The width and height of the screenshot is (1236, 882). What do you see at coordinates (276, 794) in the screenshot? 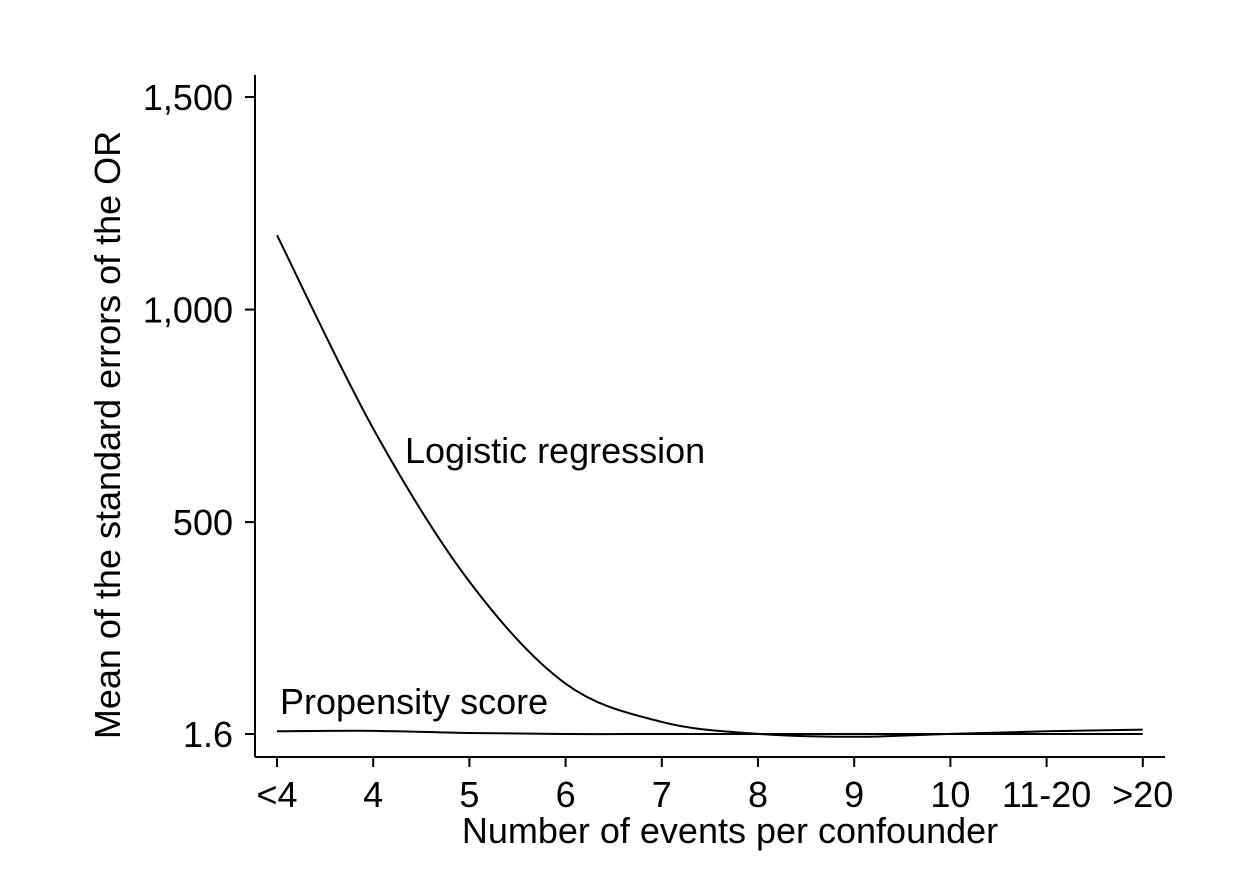
I see `x-tick-label: <4` at bounding box center [276, 794].